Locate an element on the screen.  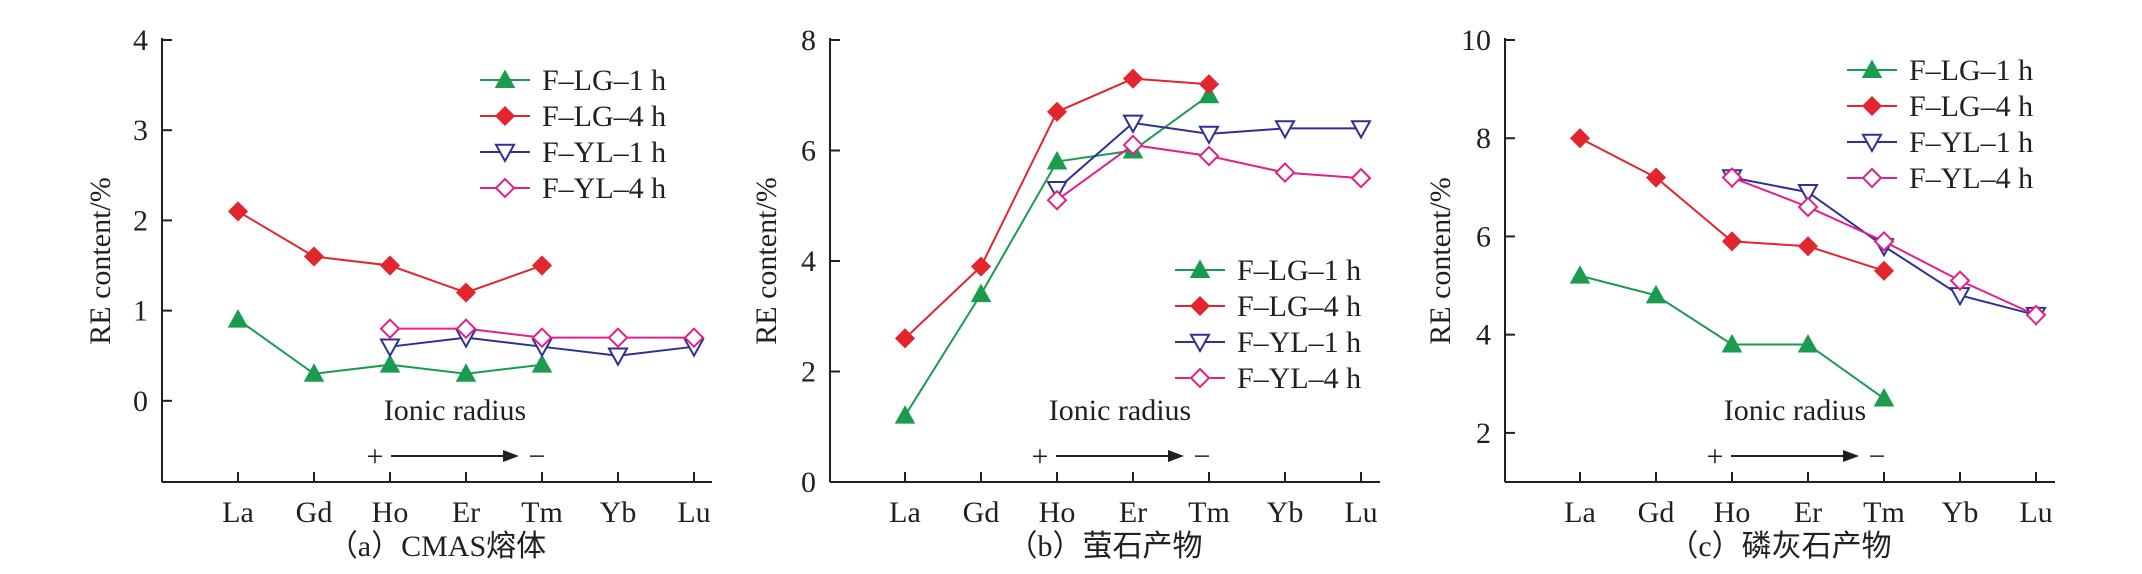
annotation-text: Ionic radius is located at coordinates (455, 410).